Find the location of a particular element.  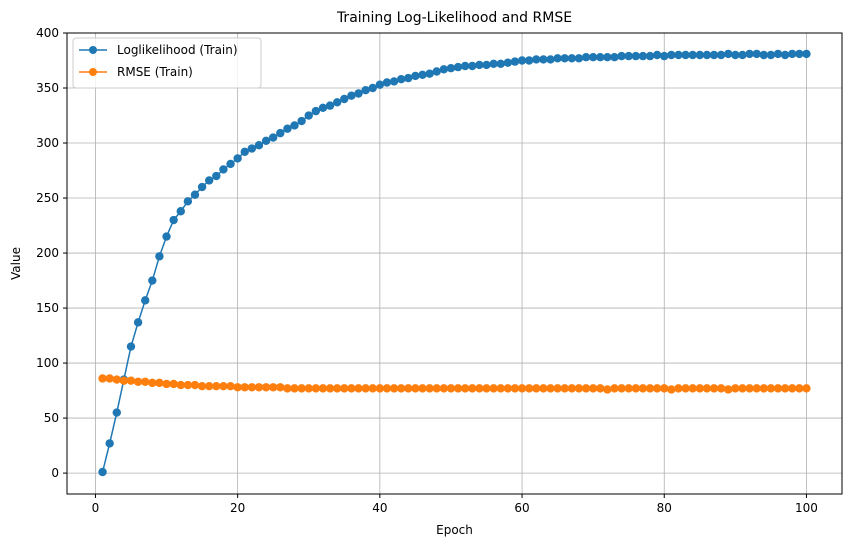

y-tick-label: 300 is located at coordinates (47, 143).